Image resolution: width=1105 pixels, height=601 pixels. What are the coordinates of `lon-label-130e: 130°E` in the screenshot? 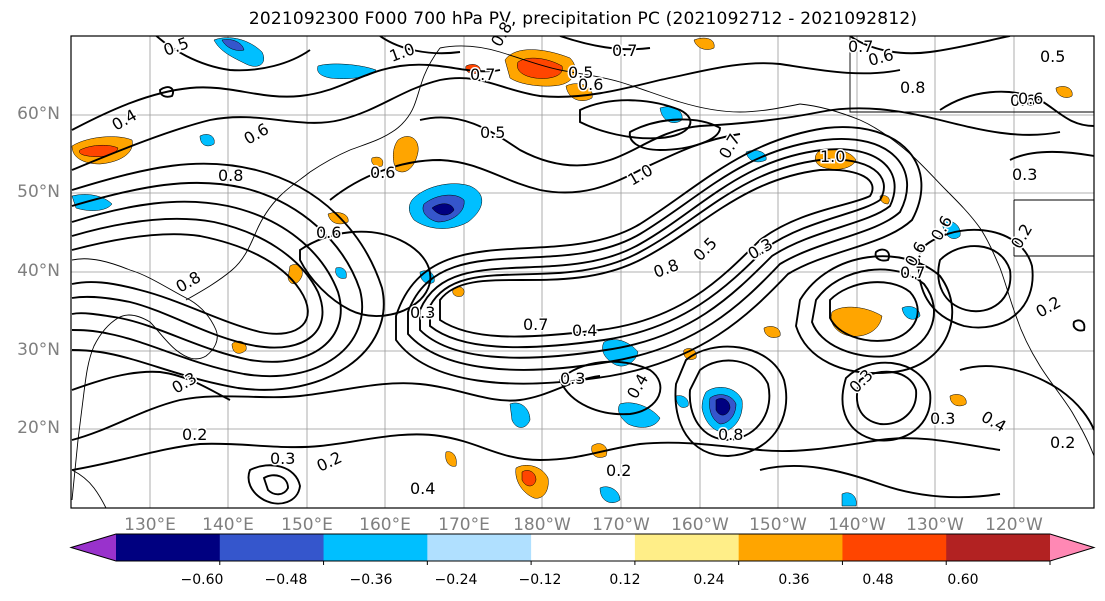 It's located at (150, 525).